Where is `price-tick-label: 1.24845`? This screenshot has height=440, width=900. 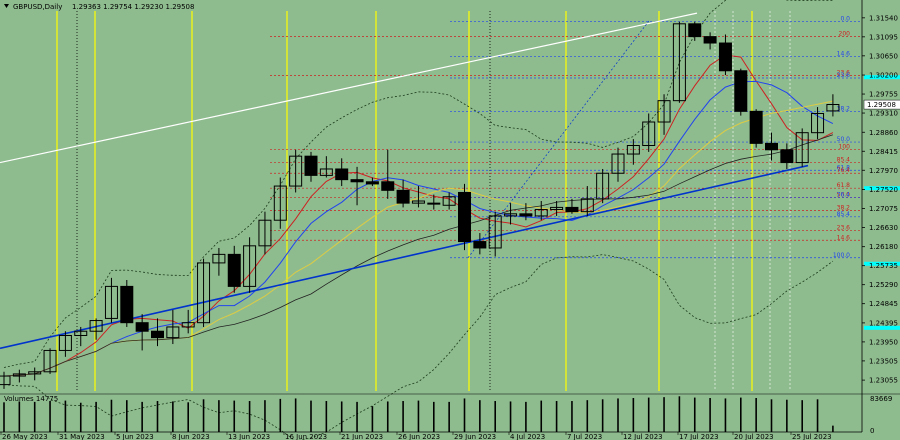 price-tick-label: 1.24845 is located at coordinates (883, 304).